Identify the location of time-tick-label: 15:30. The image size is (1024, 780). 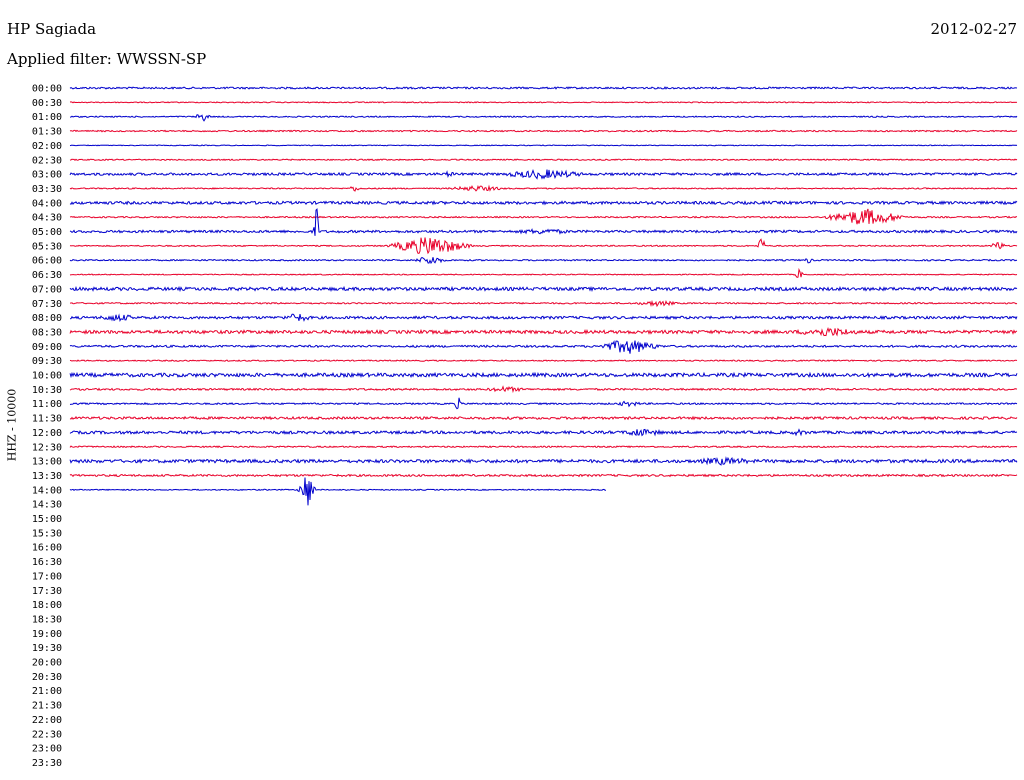
(47, 533).